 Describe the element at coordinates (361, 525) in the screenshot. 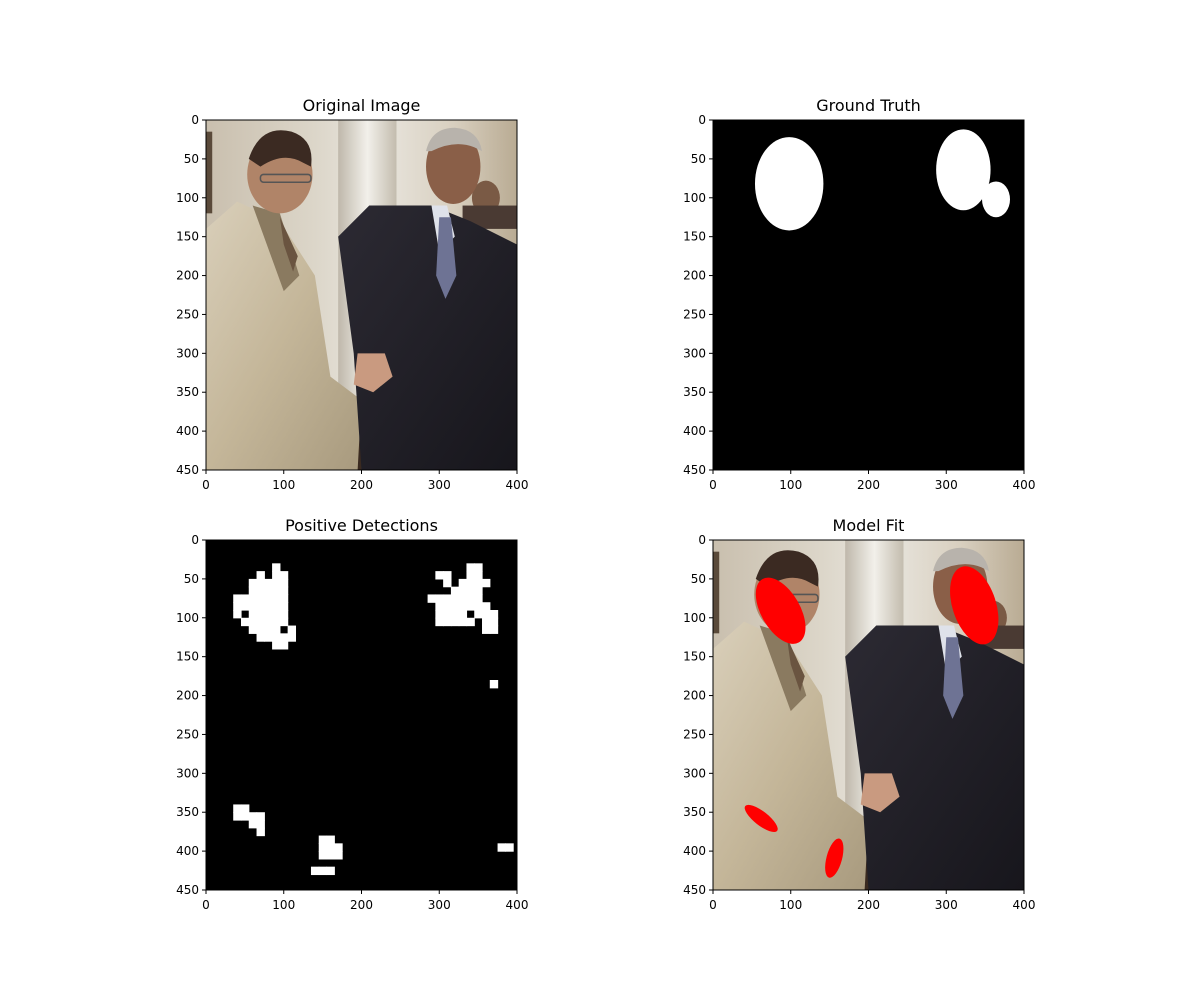

I see `panel-title: Positive Detections` at that location.